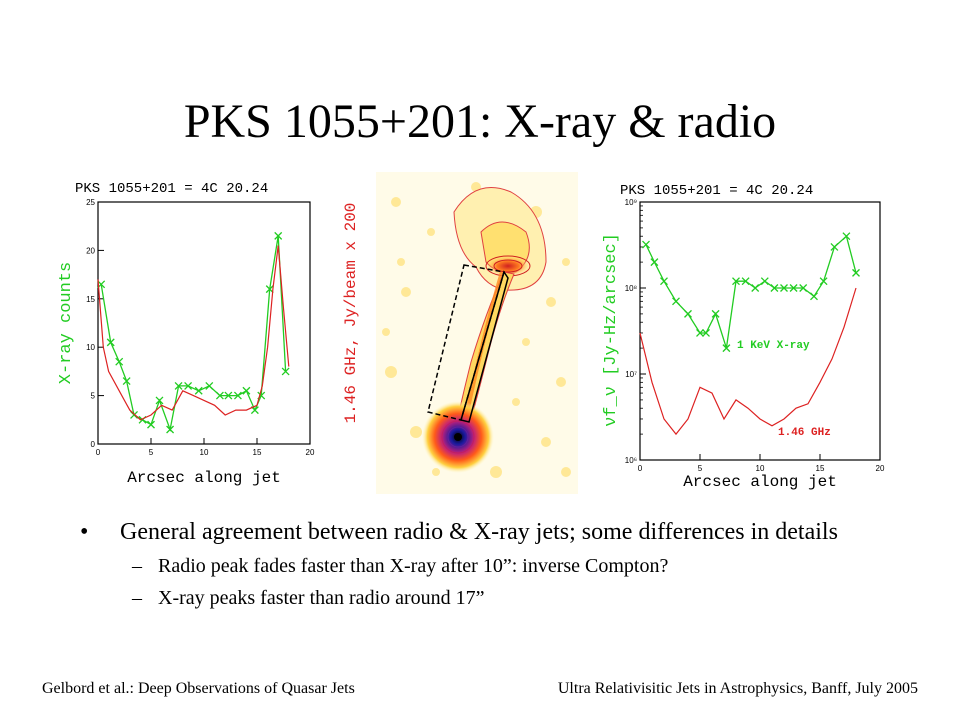  Describe the element at coordinates (90, 250) in the screenshot. I see `y-tick-label: 20` at that location.